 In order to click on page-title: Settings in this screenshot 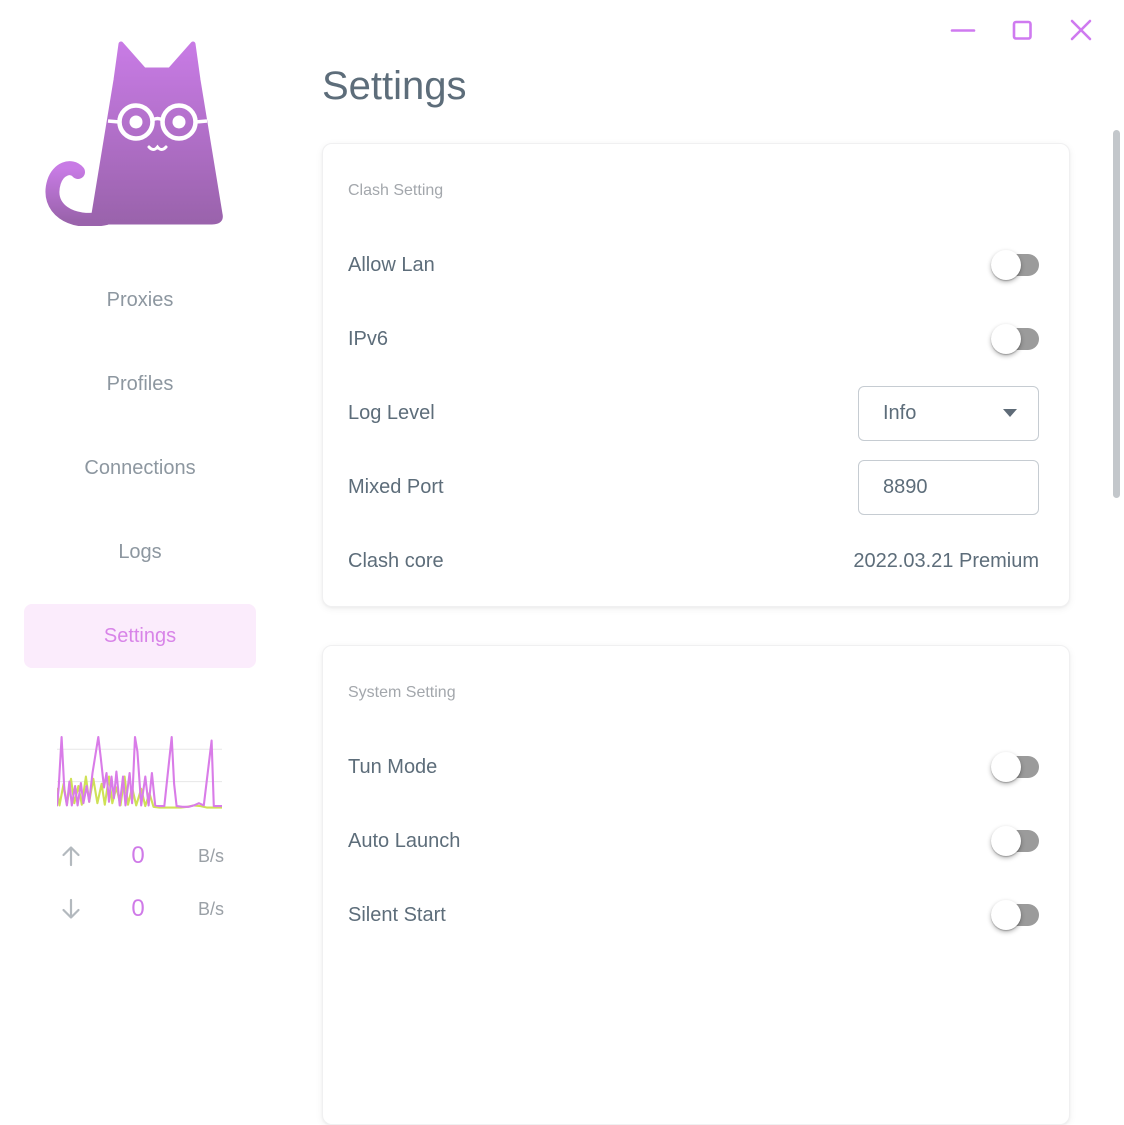, I will do `click(394, 86)`.